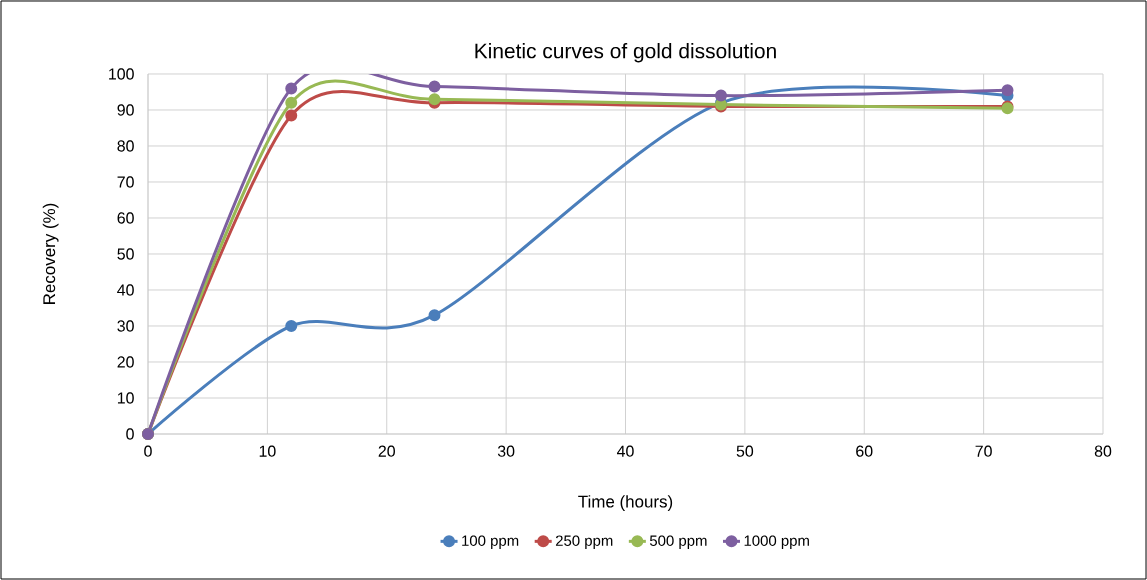 Image resolution: width=1147 pixels, height=580 pixels. What do you see at coordinates (625, 503) in the screenshot?
I see `x-axis-title: Time (hours)` at bounding box center [625, 503].